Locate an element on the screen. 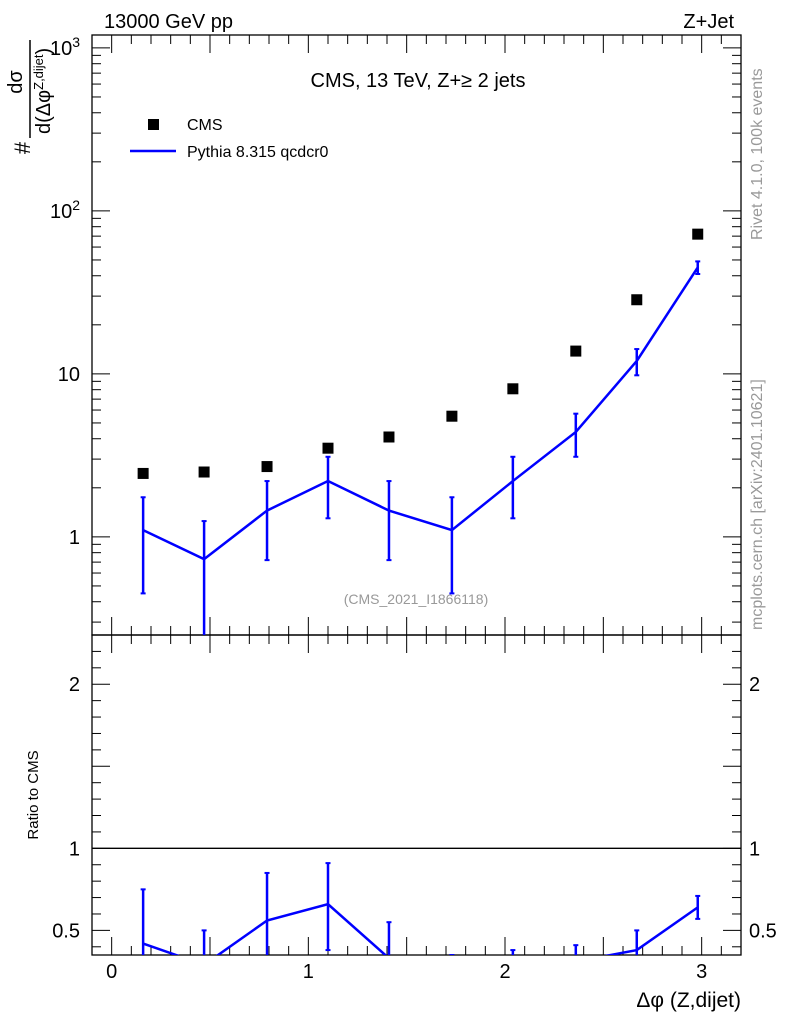  ratio-y-axis-title: Ratio to CMS is located at coordinates (33, 794).